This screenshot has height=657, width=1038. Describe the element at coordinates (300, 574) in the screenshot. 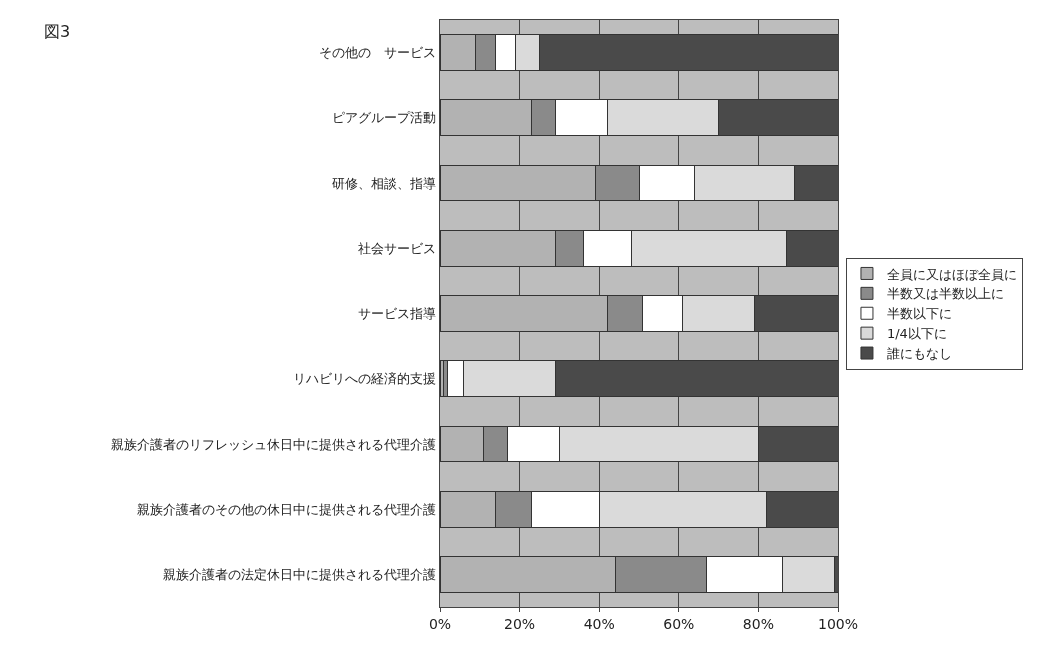

I see `y-tick-label: 親族介護者の法定休日中に提供される代理介護` at that location.